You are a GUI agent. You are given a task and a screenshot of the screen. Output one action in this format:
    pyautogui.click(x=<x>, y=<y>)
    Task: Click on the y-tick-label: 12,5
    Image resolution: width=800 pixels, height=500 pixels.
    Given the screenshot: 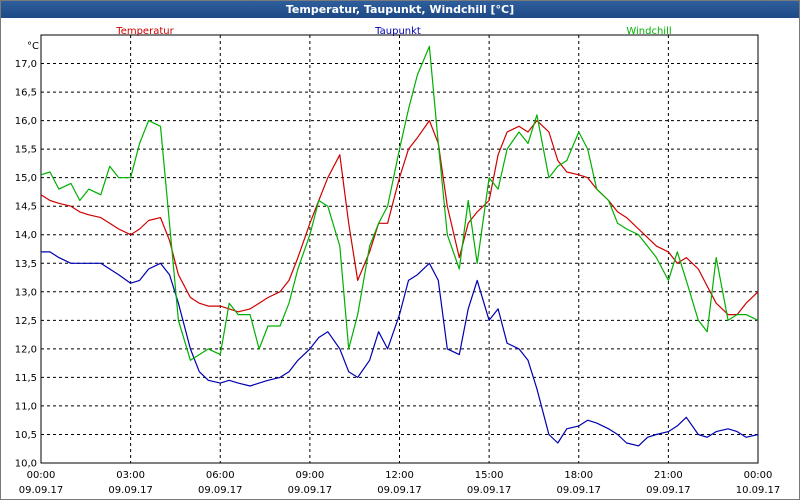 What is the action you would take?
    pyautogui.click(x=26, y=321)
    